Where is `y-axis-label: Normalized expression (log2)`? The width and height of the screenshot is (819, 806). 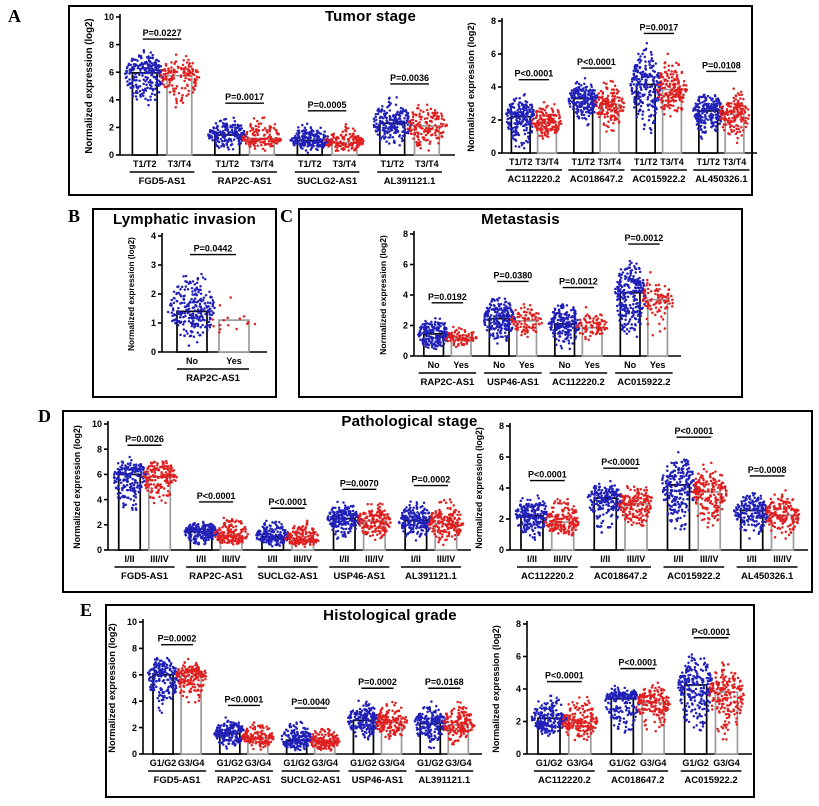 y-axis-label: Normalized expression (log2) is located at coordinates (479, 488).